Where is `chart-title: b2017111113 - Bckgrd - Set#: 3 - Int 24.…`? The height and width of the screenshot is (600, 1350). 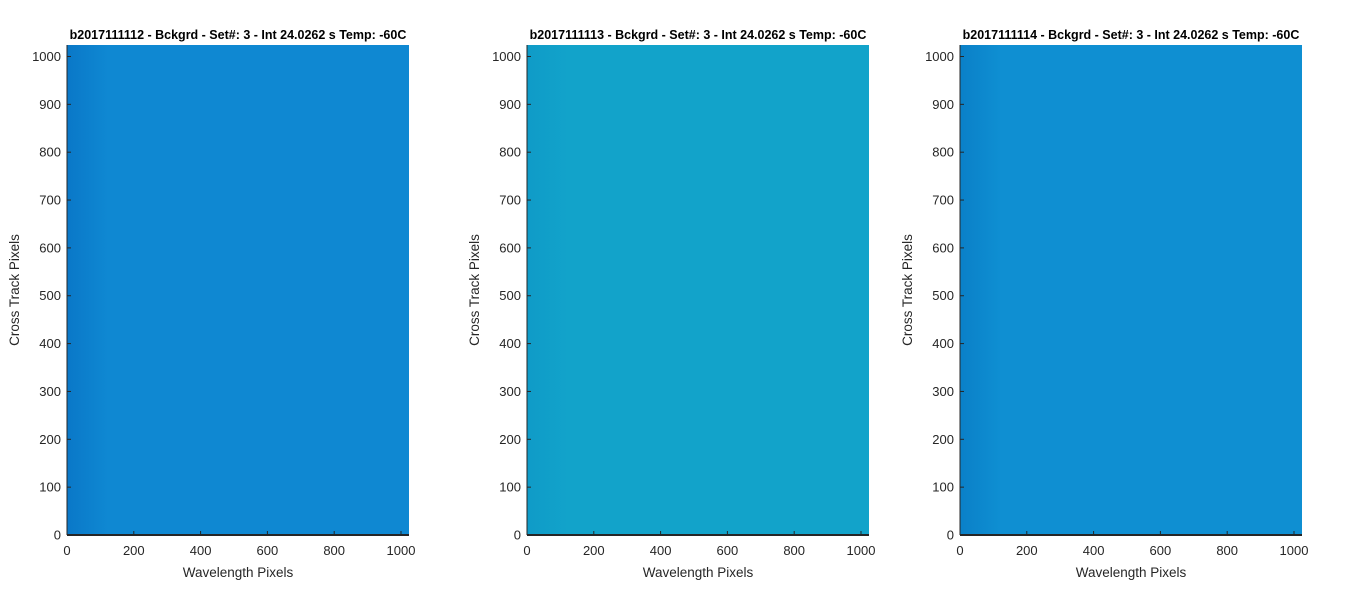
chart-title: b2017111113 - Bckgrd - Set#: 3 - Int 24.… is located at coordinates (698, 35).